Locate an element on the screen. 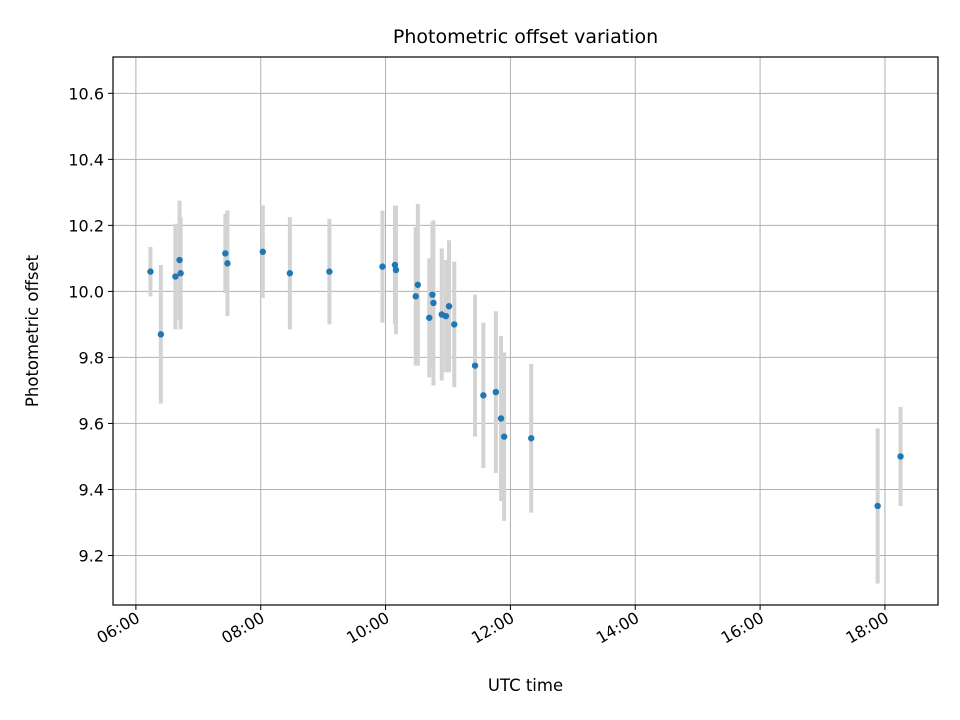 This screenshot has height=720, width=960. y-axis-ticks: 9.2 9.4 9.6 9.8 10.0 10.2 10.4 10.6 is located at coordinates (90, 324).